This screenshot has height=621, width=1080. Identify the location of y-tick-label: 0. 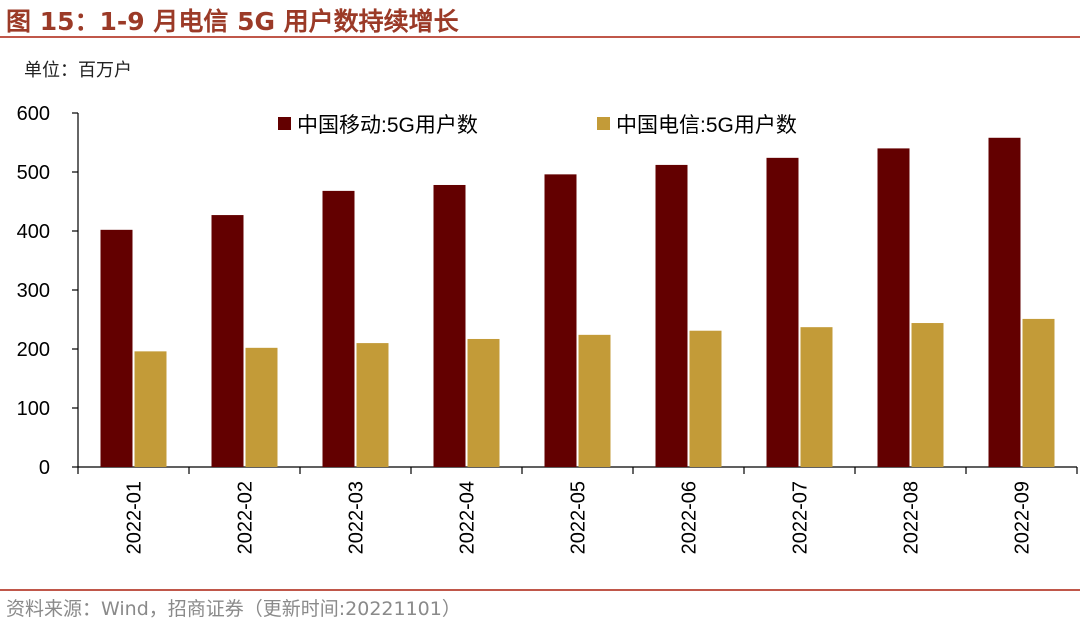
(44, 468).